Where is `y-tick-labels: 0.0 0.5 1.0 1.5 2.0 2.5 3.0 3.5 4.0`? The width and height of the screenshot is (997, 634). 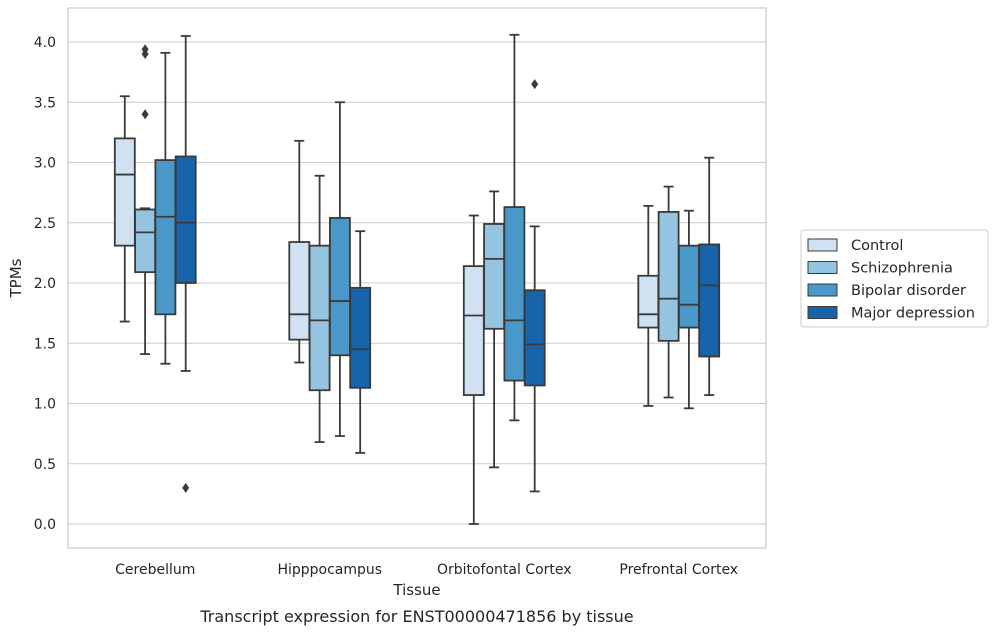
y-tick-labels: 0.0 0.5 1.0 1.5 2.0 2.5 3.0 3.5 4.0 is located at coordinates (45, 284).